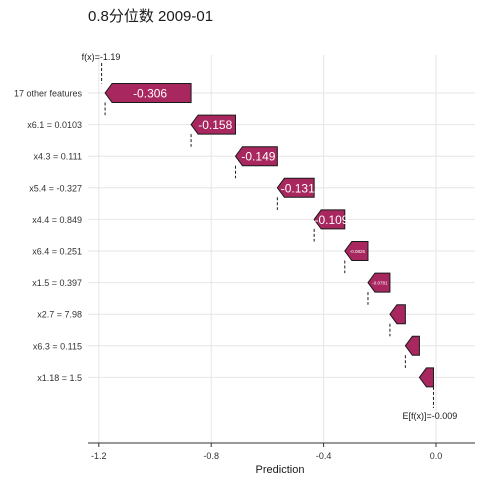 Image resolution: width=480 pixels, height=480 pixels. I want to click on category-label: x6.3 = 0.115, so click(57, 346).